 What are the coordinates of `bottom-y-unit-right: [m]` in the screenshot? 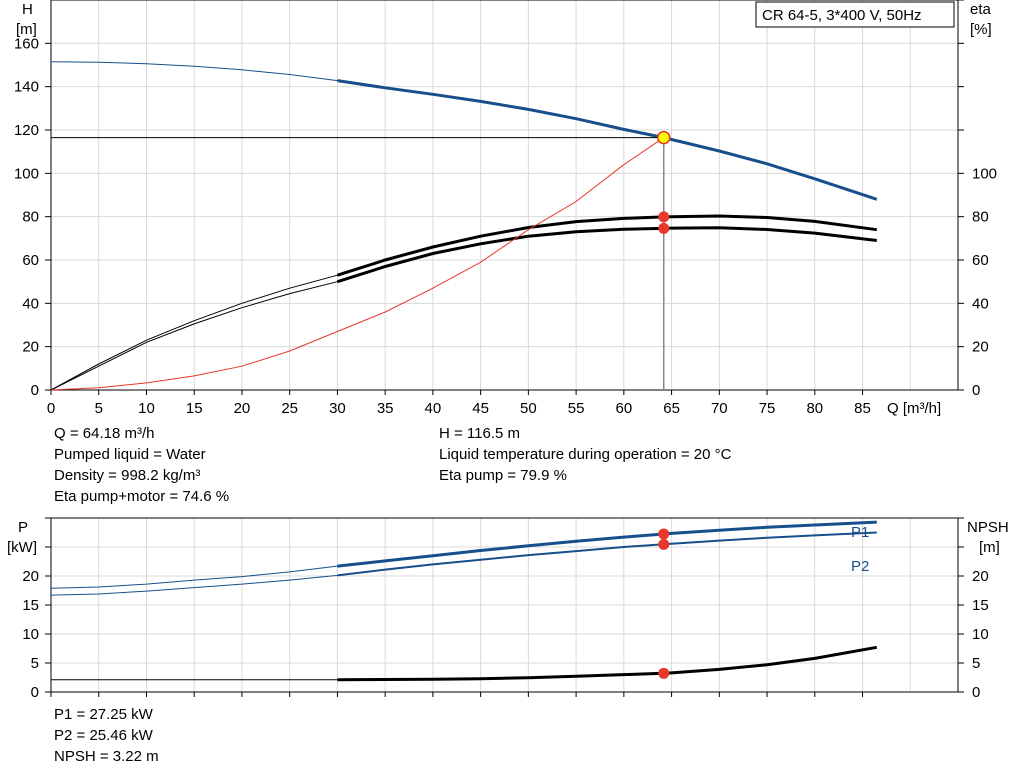 It's located at (989, 547).